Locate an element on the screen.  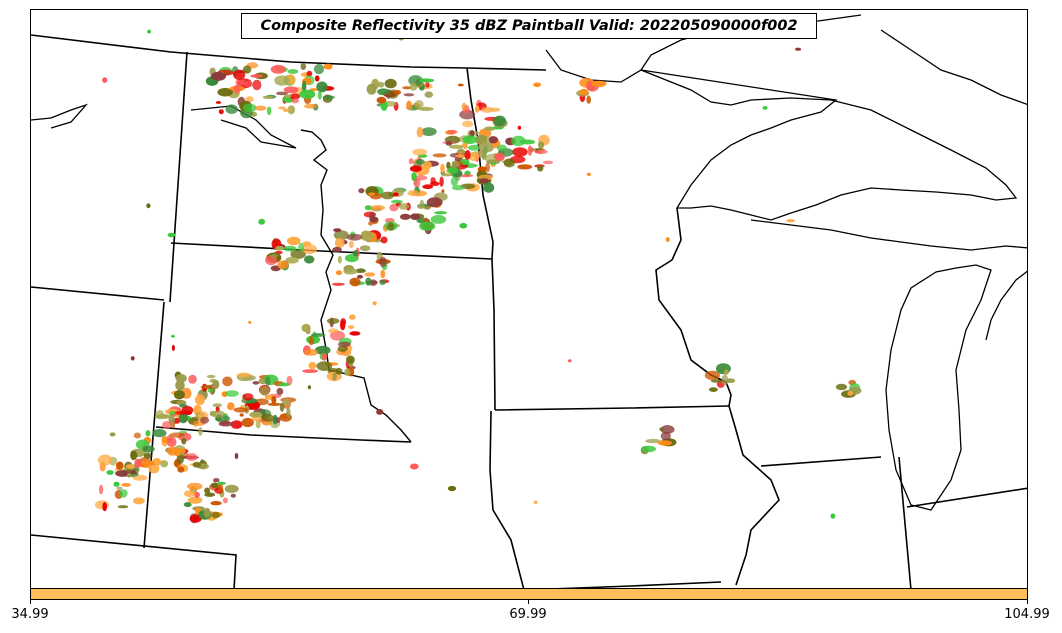
wy-west-border is located at coordinates (98, 293).